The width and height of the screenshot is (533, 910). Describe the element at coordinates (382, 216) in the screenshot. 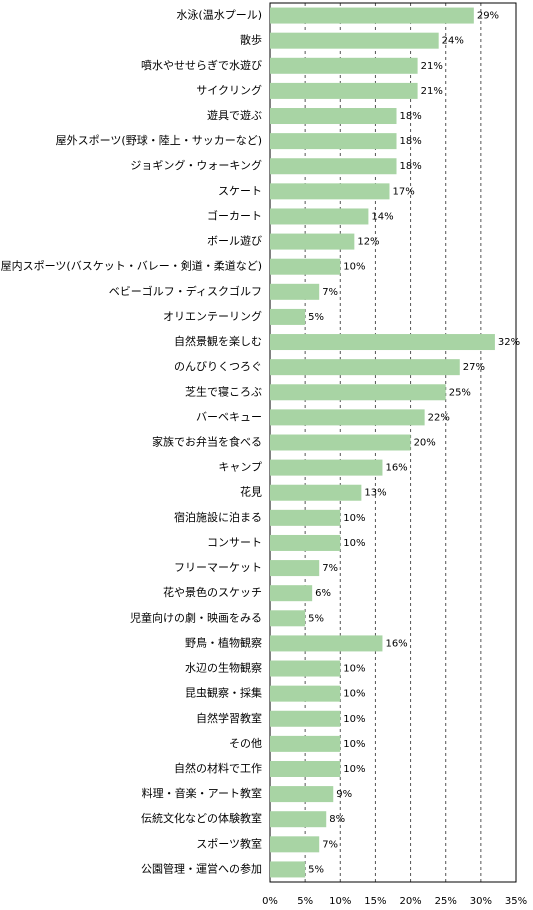

I see `value-label: 14%` at that location.